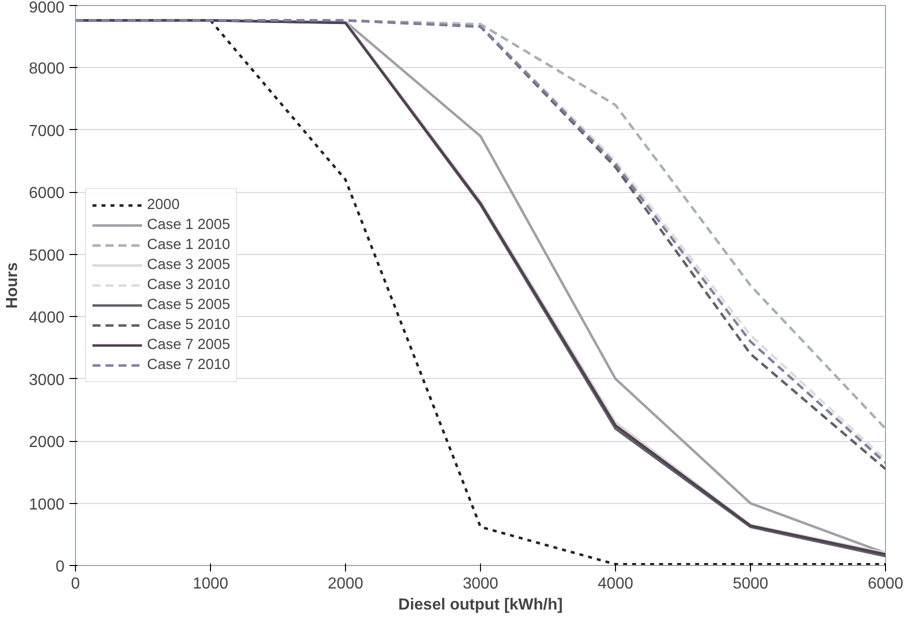 This screenshot has height=626, width=920. I want to click on x-tick-label: 4000, so click(616, 584).